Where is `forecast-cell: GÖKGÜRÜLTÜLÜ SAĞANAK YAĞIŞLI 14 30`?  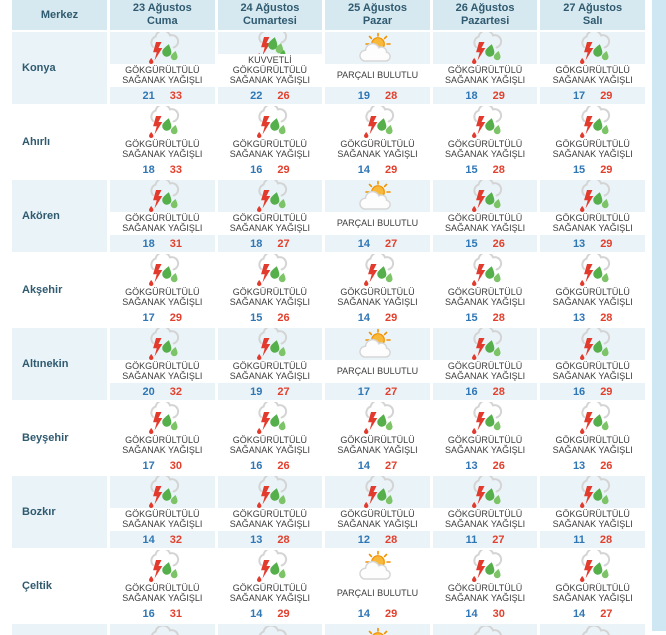 forecast-cell: GÖKGÜRÜLTÜLÜ SAĞANAK YAĞIŞLI 14 30 is located at coordinates (485, 586).